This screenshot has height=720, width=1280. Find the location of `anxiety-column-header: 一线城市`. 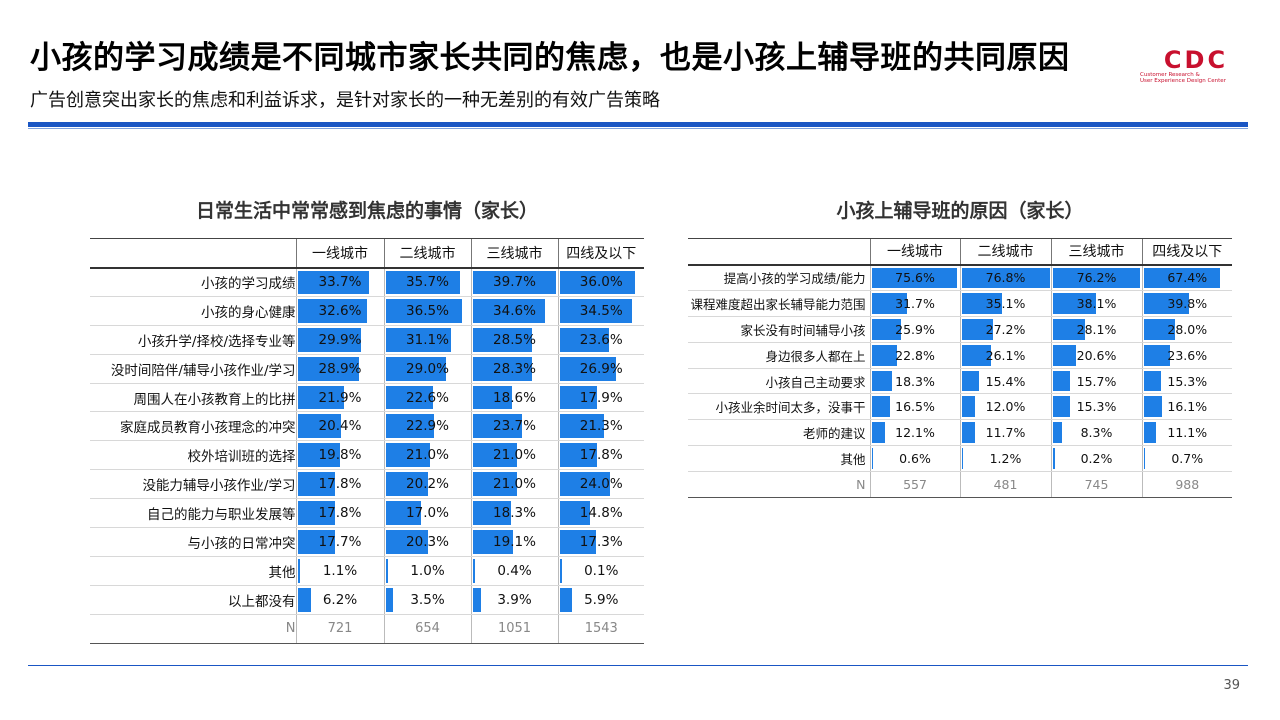

anxiety-column-header: 一线城市 is located at coordinates (339, 253).